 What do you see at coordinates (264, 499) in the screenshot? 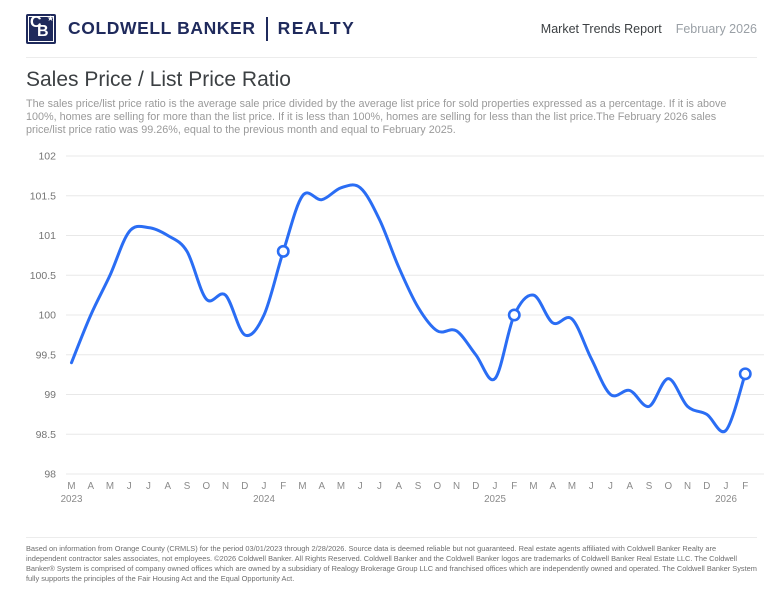
I see `x-axis-year-label: 2024` at bounding box center [264, 499].